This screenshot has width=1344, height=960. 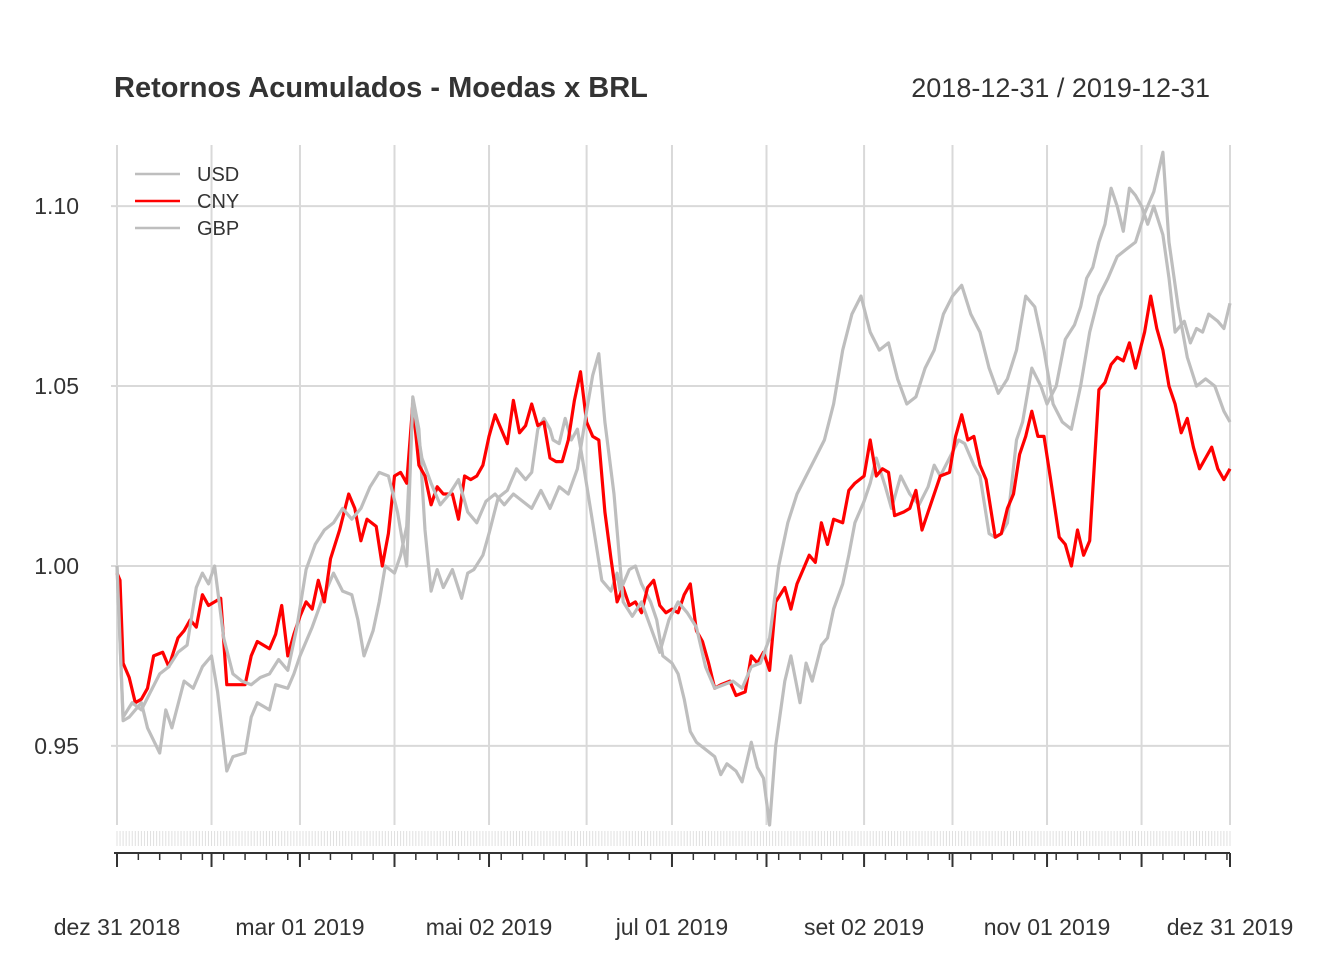 What do you see at coordinates (218, 175) in the screenshot?
I see `legend-label-usd: USD` at bounding box center [218, 175].